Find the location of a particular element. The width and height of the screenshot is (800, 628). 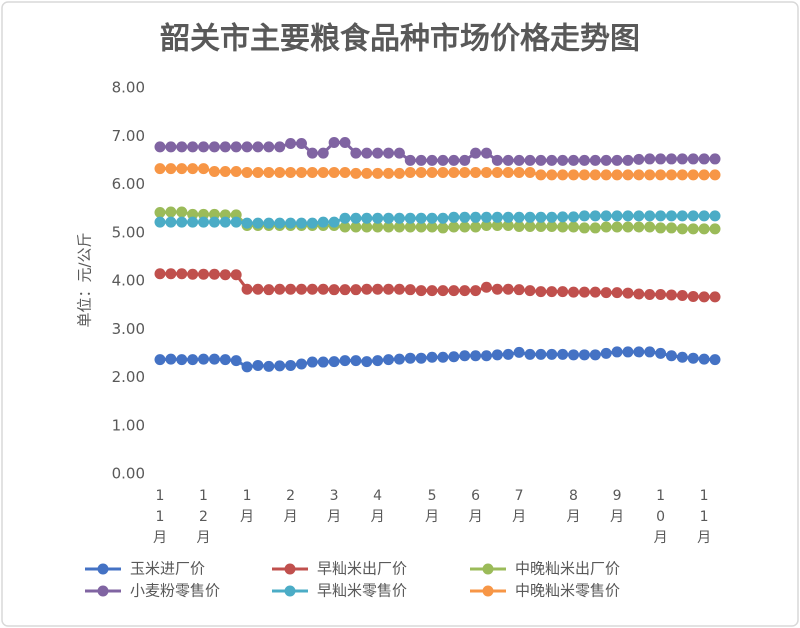

x-tick-label: 7月 is located at coordinates (519, 506).